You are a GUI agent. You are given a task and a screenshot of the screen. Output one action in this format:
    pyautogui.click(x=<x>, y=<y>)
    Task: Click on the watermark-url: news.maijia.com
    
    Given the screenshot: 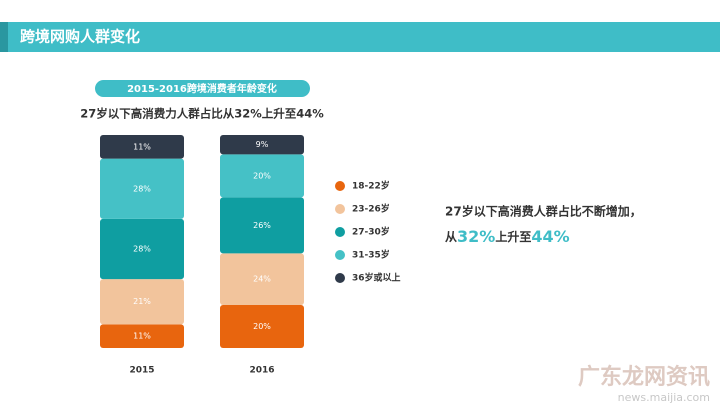 What is the action you would take?
    pyautogui.click(x=664, y=397)
    